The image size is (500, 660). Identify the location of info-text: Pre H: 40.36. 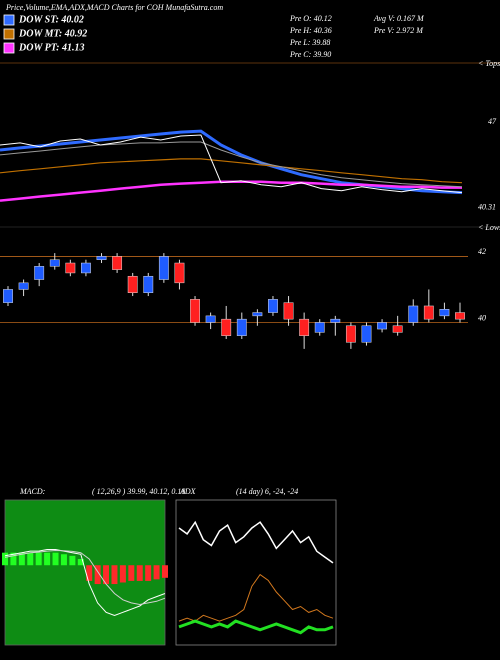
(310, 30).